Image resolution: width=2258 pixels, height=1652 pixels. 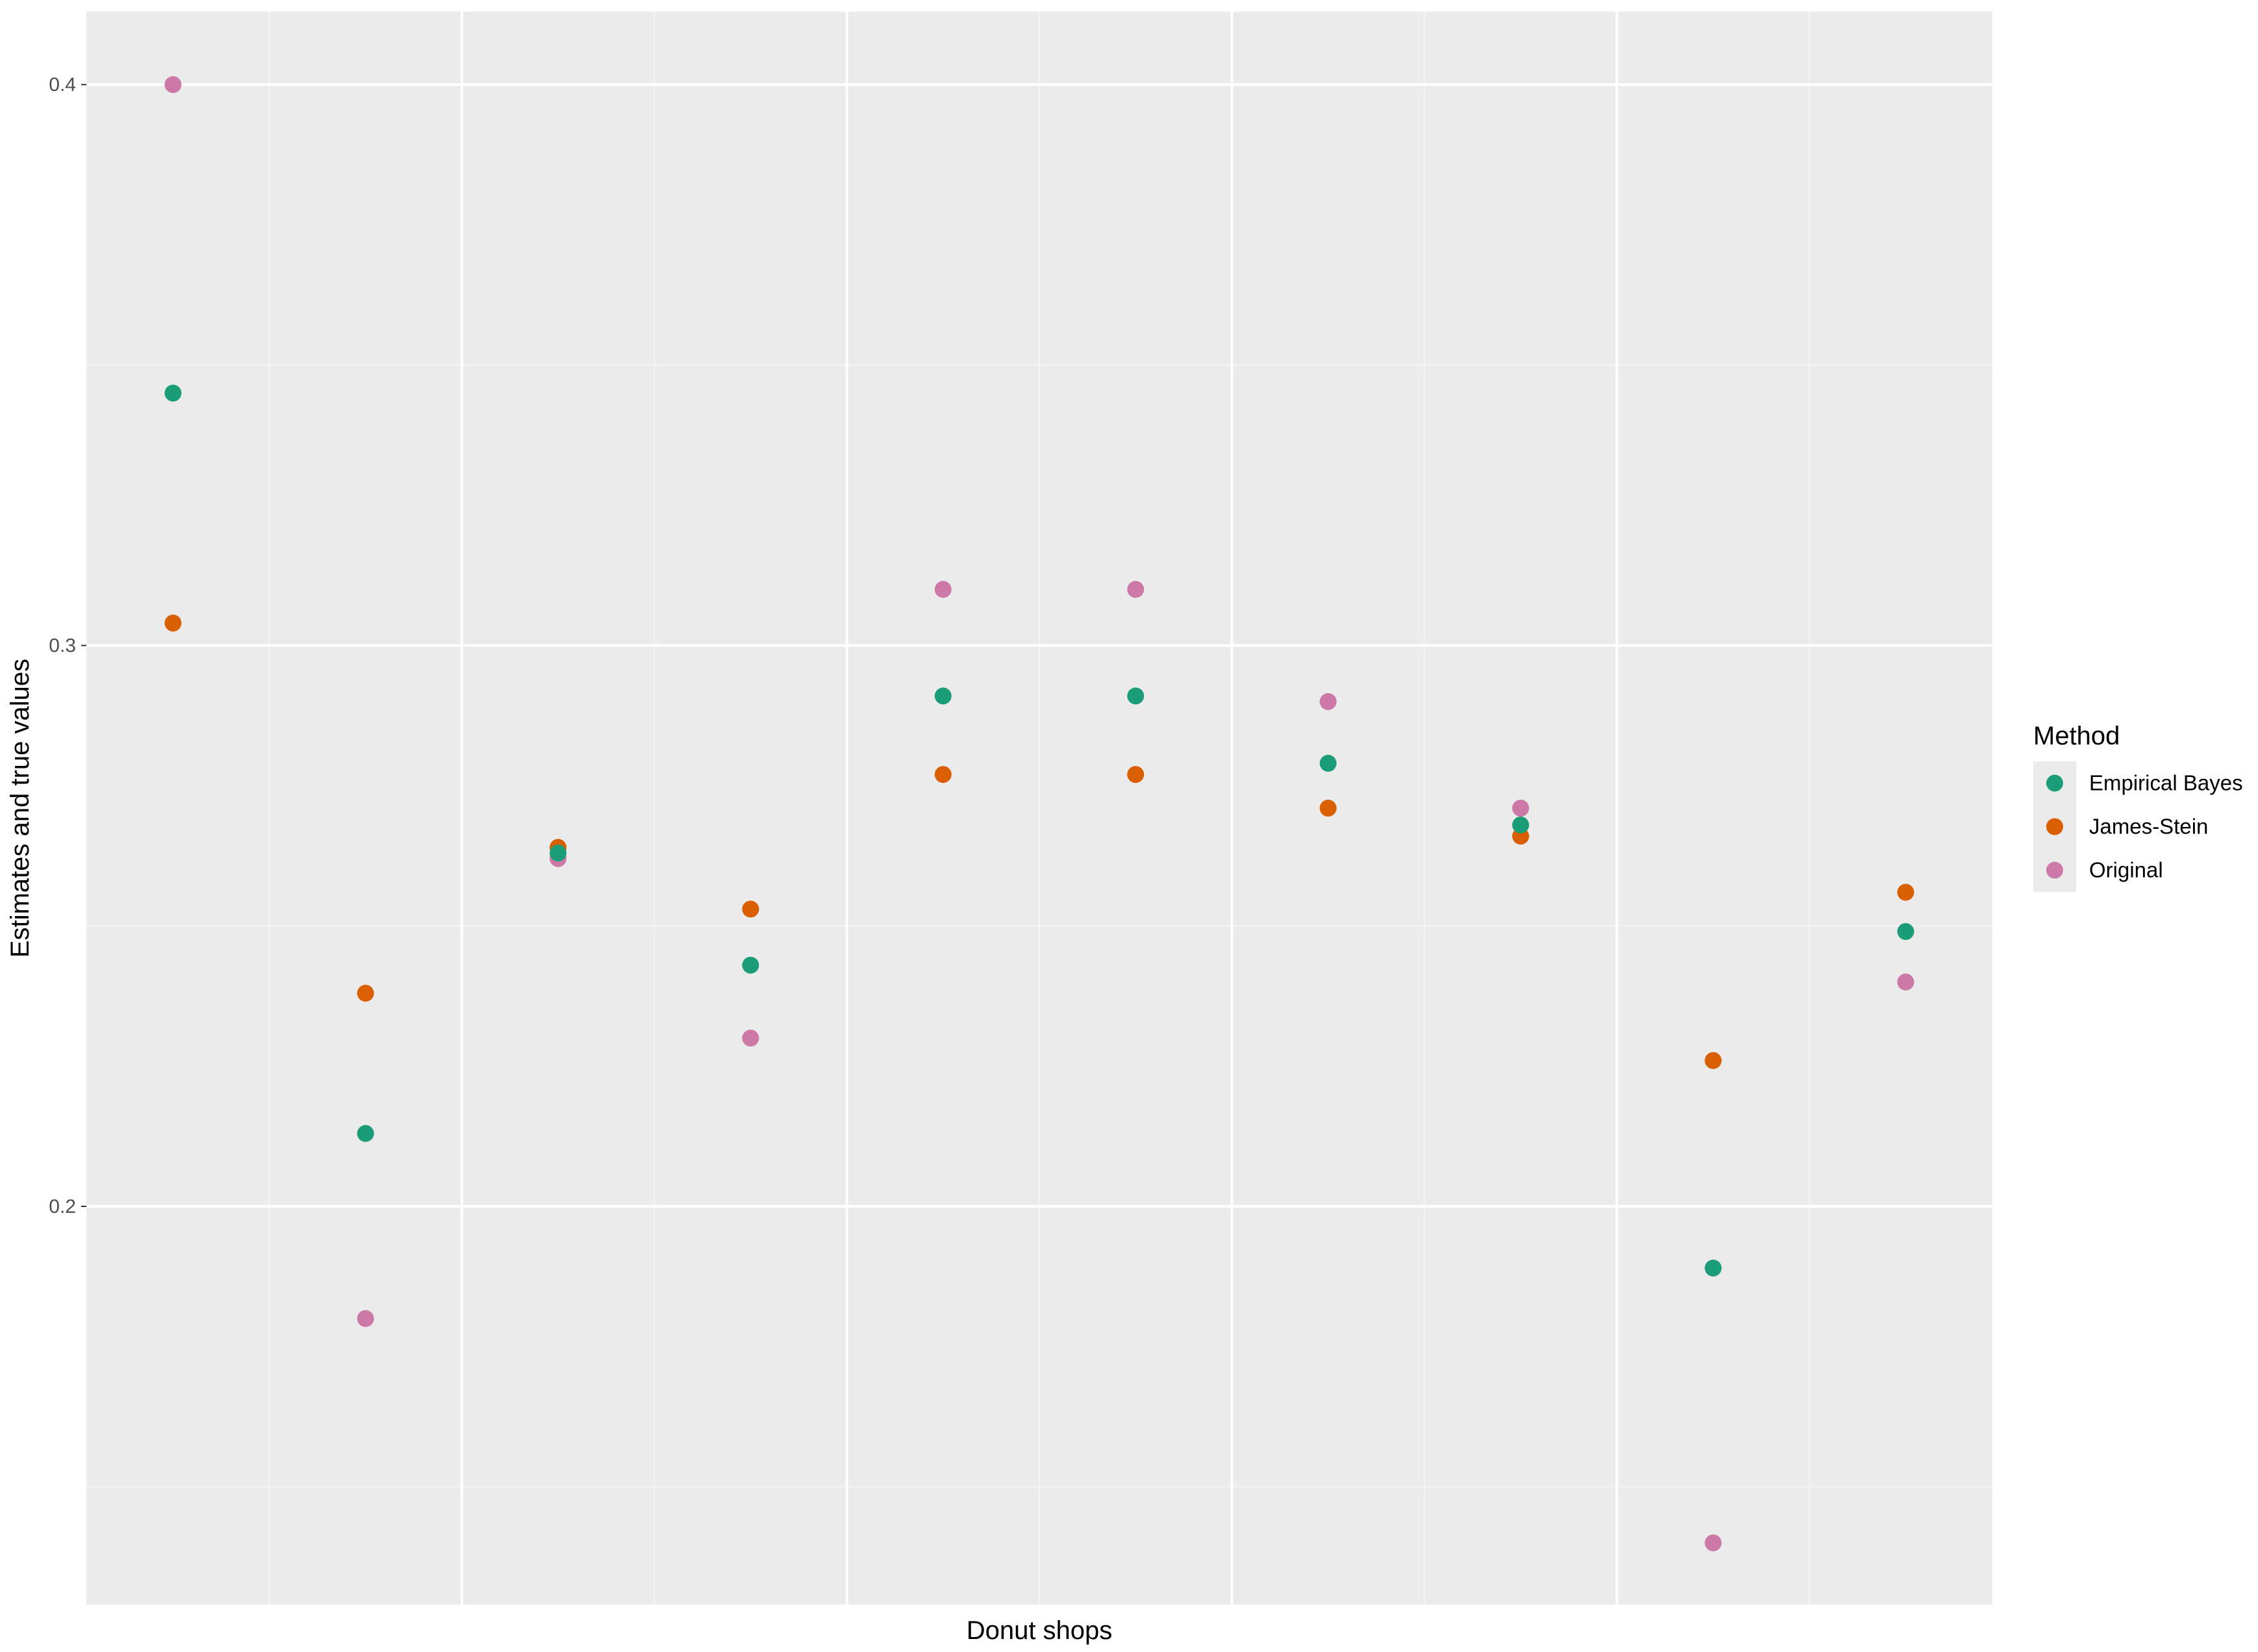 I want to click on legend-items: Empirical Bayes James-Stein Original, so click(x=2138, y=826).